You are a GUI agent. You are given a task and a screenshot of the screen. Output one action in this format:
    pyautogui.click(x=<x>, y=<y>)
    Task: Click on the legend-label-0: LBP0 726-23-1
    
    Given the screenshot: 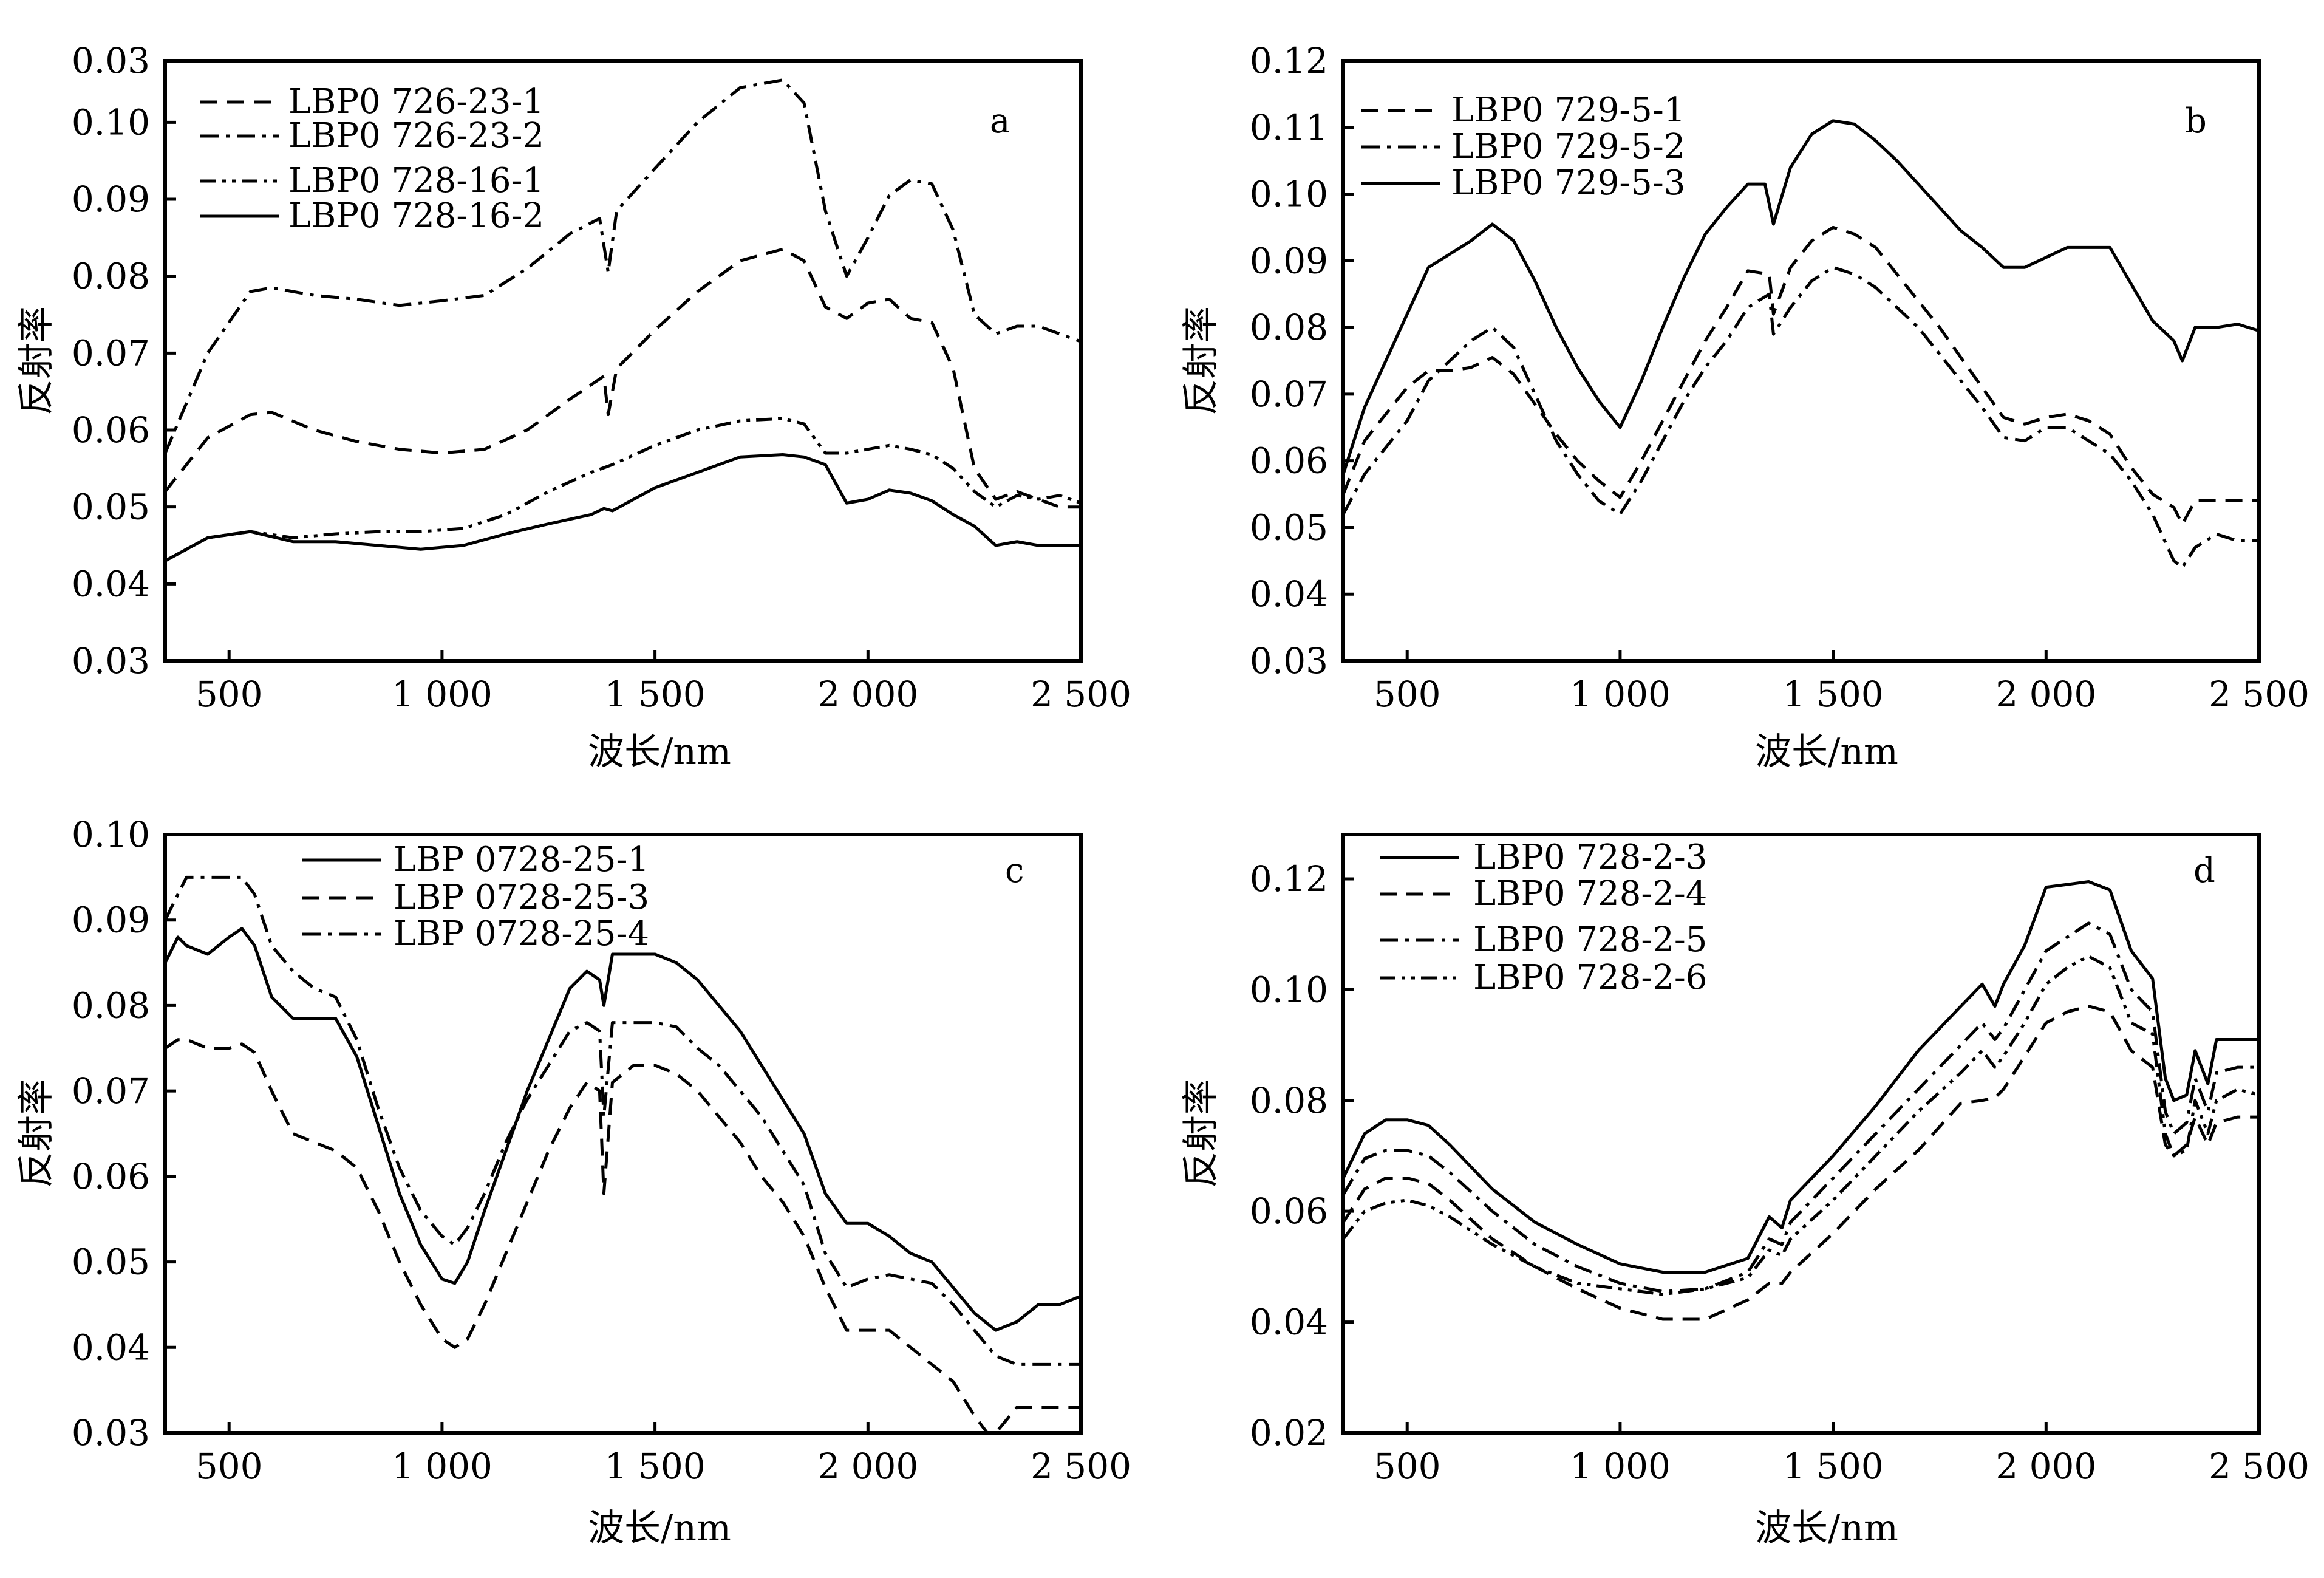 What is the action you would take?
    pyautogui.click(x=416, y=101)
    